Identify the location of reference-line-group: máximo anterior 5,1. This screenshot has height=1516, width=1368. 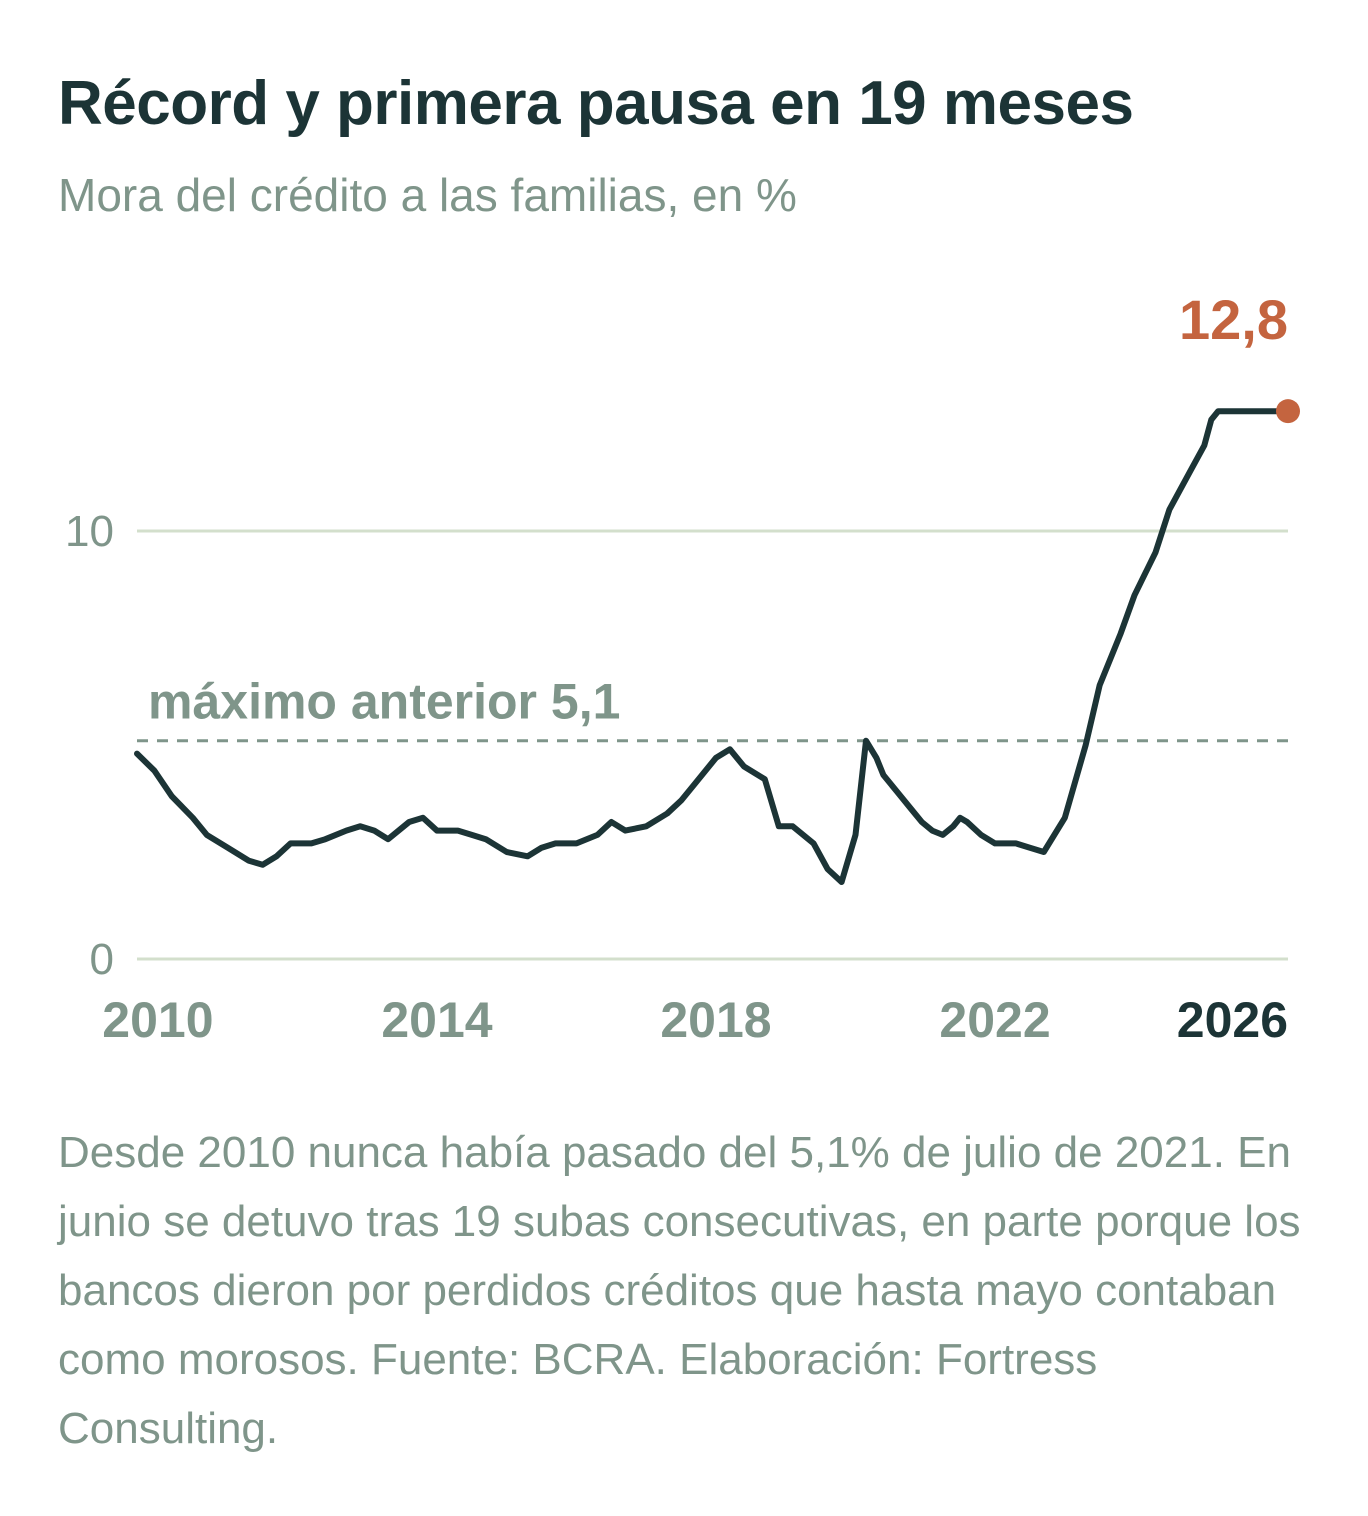
(712, 708).